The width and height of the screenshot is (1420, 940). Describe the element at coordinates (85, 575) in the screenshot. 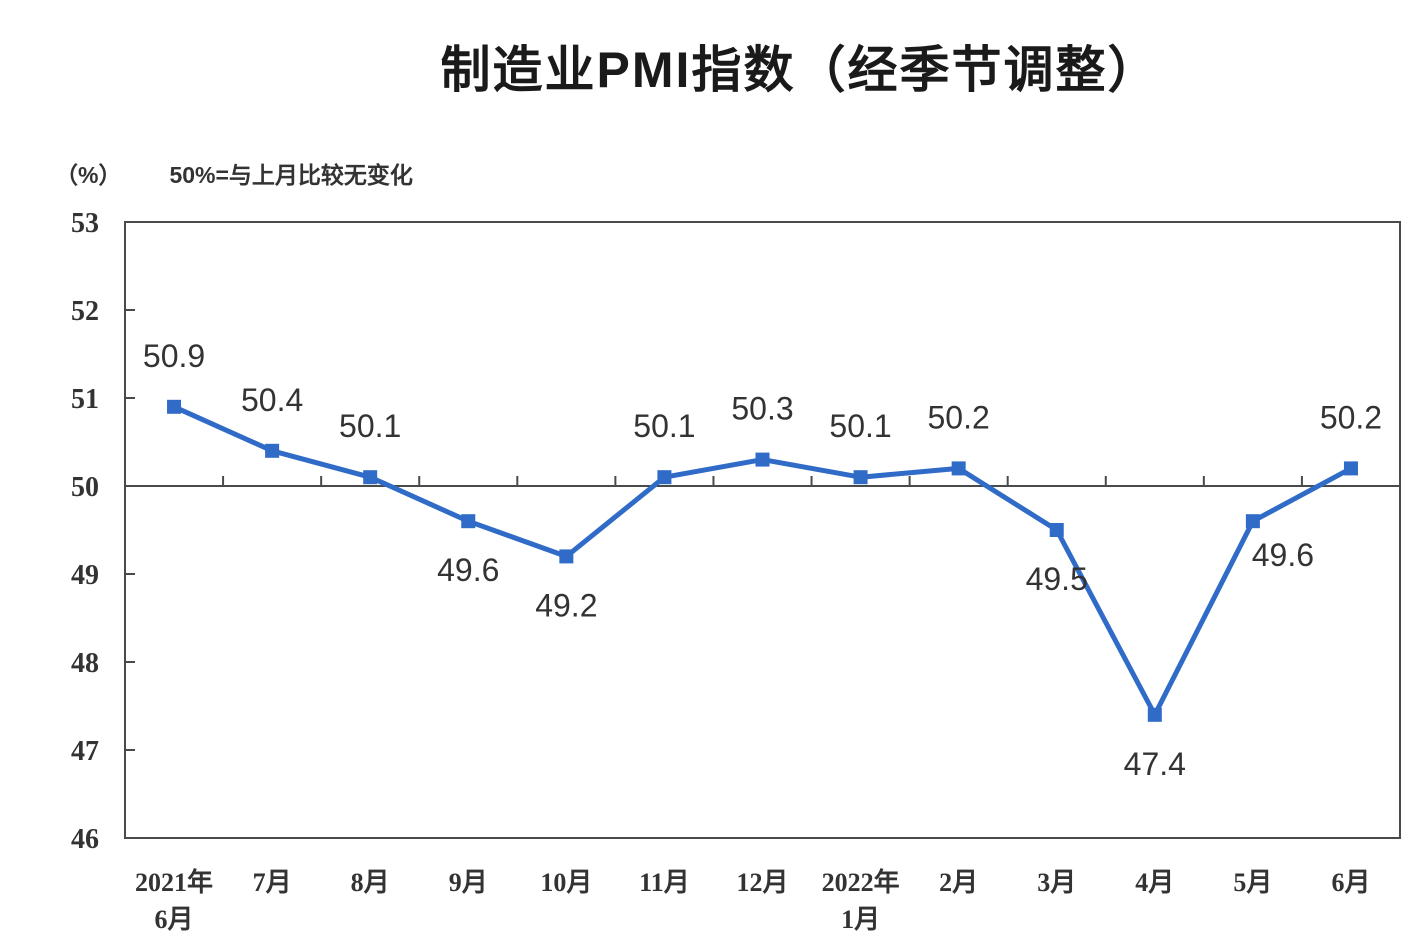

I see `y-tick-label: 49` at that location.